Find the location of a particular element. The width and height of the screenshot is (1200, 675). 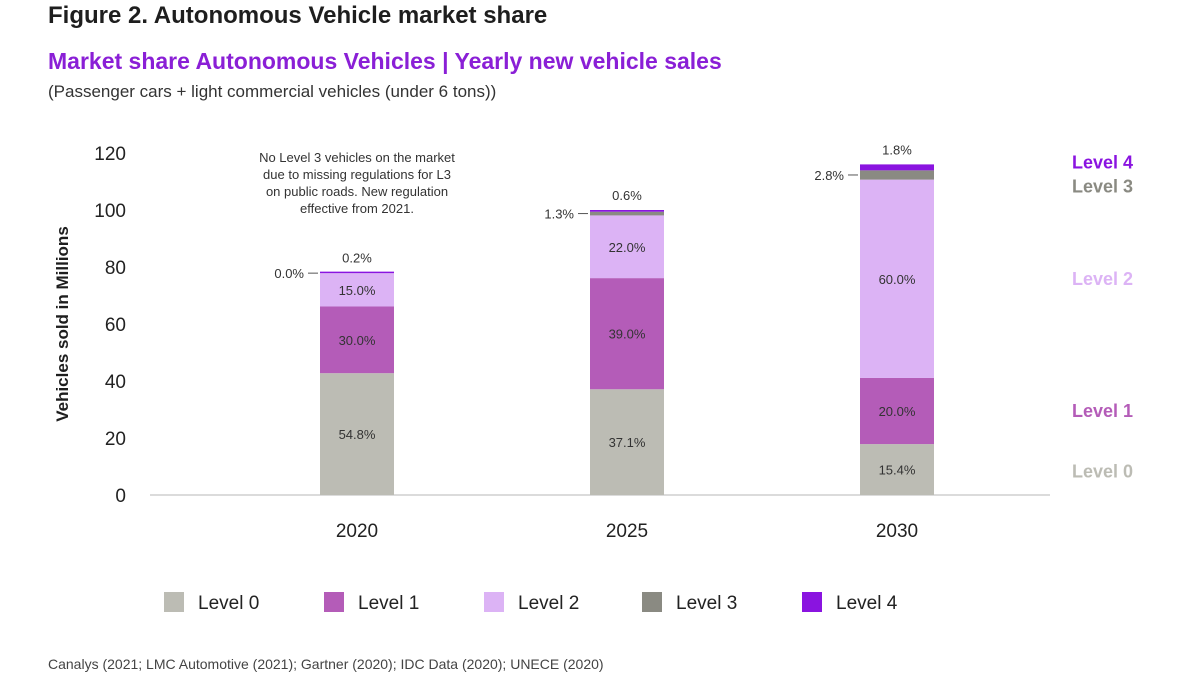

bar-segment-level-4-2025 is located at coordinates (627, 211).